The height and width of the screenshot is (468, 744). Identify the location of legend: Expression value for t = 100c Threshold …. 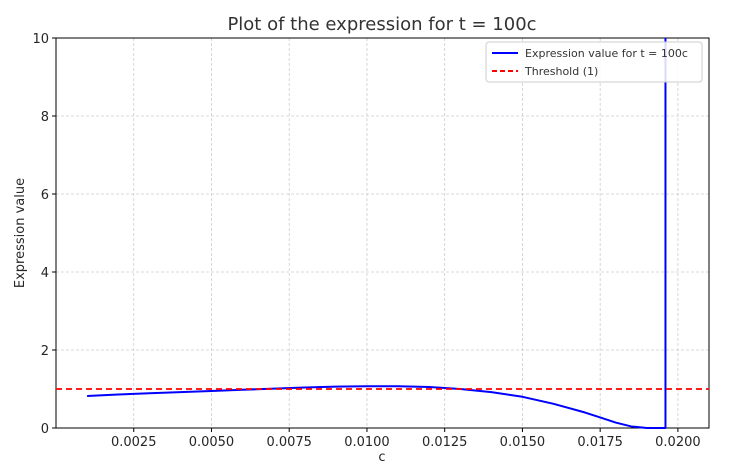
(594, 62).